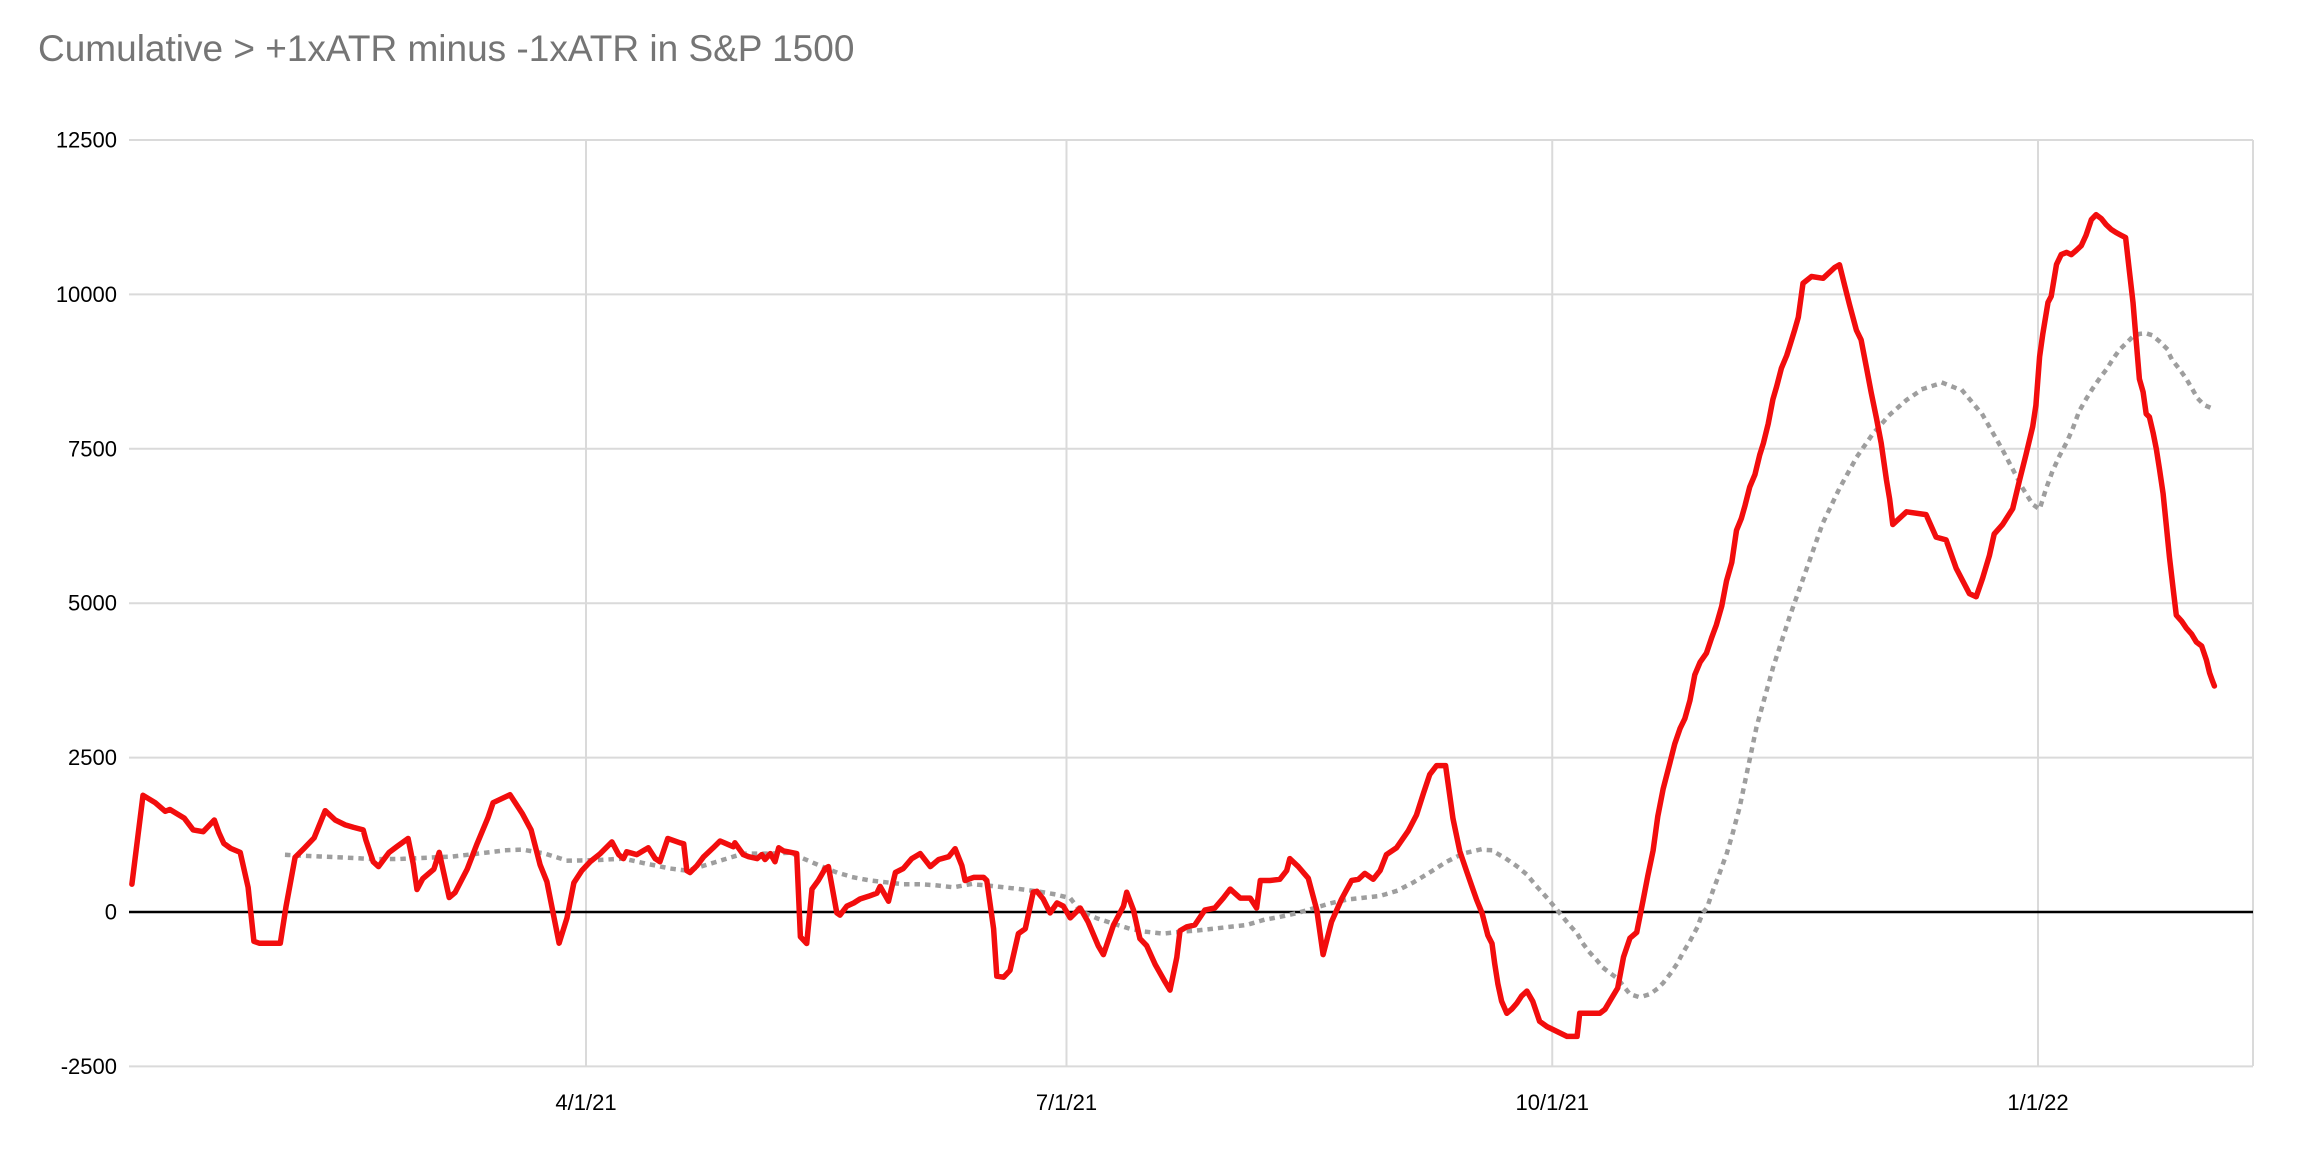  Describe the element at coordinates (1552, 1102) in the screenshot. I see `x-axis-tick-label: 10/1/21` at that location.